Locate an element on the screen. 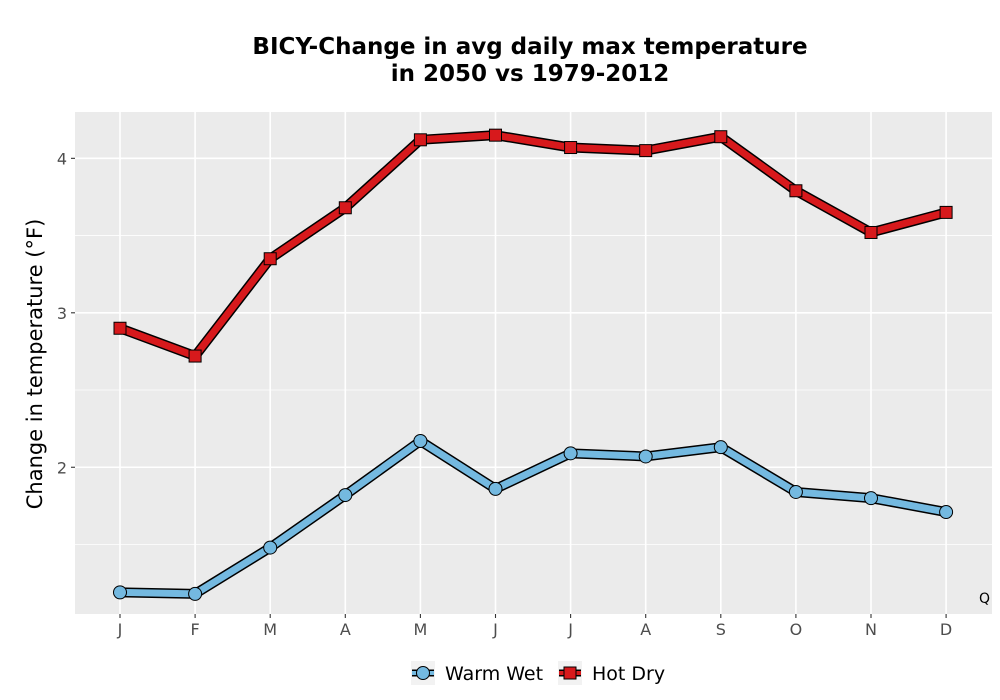 This screenshot has height=700, width=1000. legend-item: Hot Dry is located at coordinates (611, 673).